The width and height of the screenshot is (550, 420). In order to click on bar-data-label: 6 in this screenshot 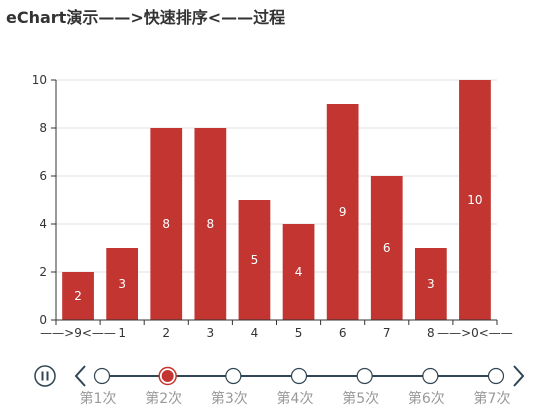, I will do `click(387, 248)`.